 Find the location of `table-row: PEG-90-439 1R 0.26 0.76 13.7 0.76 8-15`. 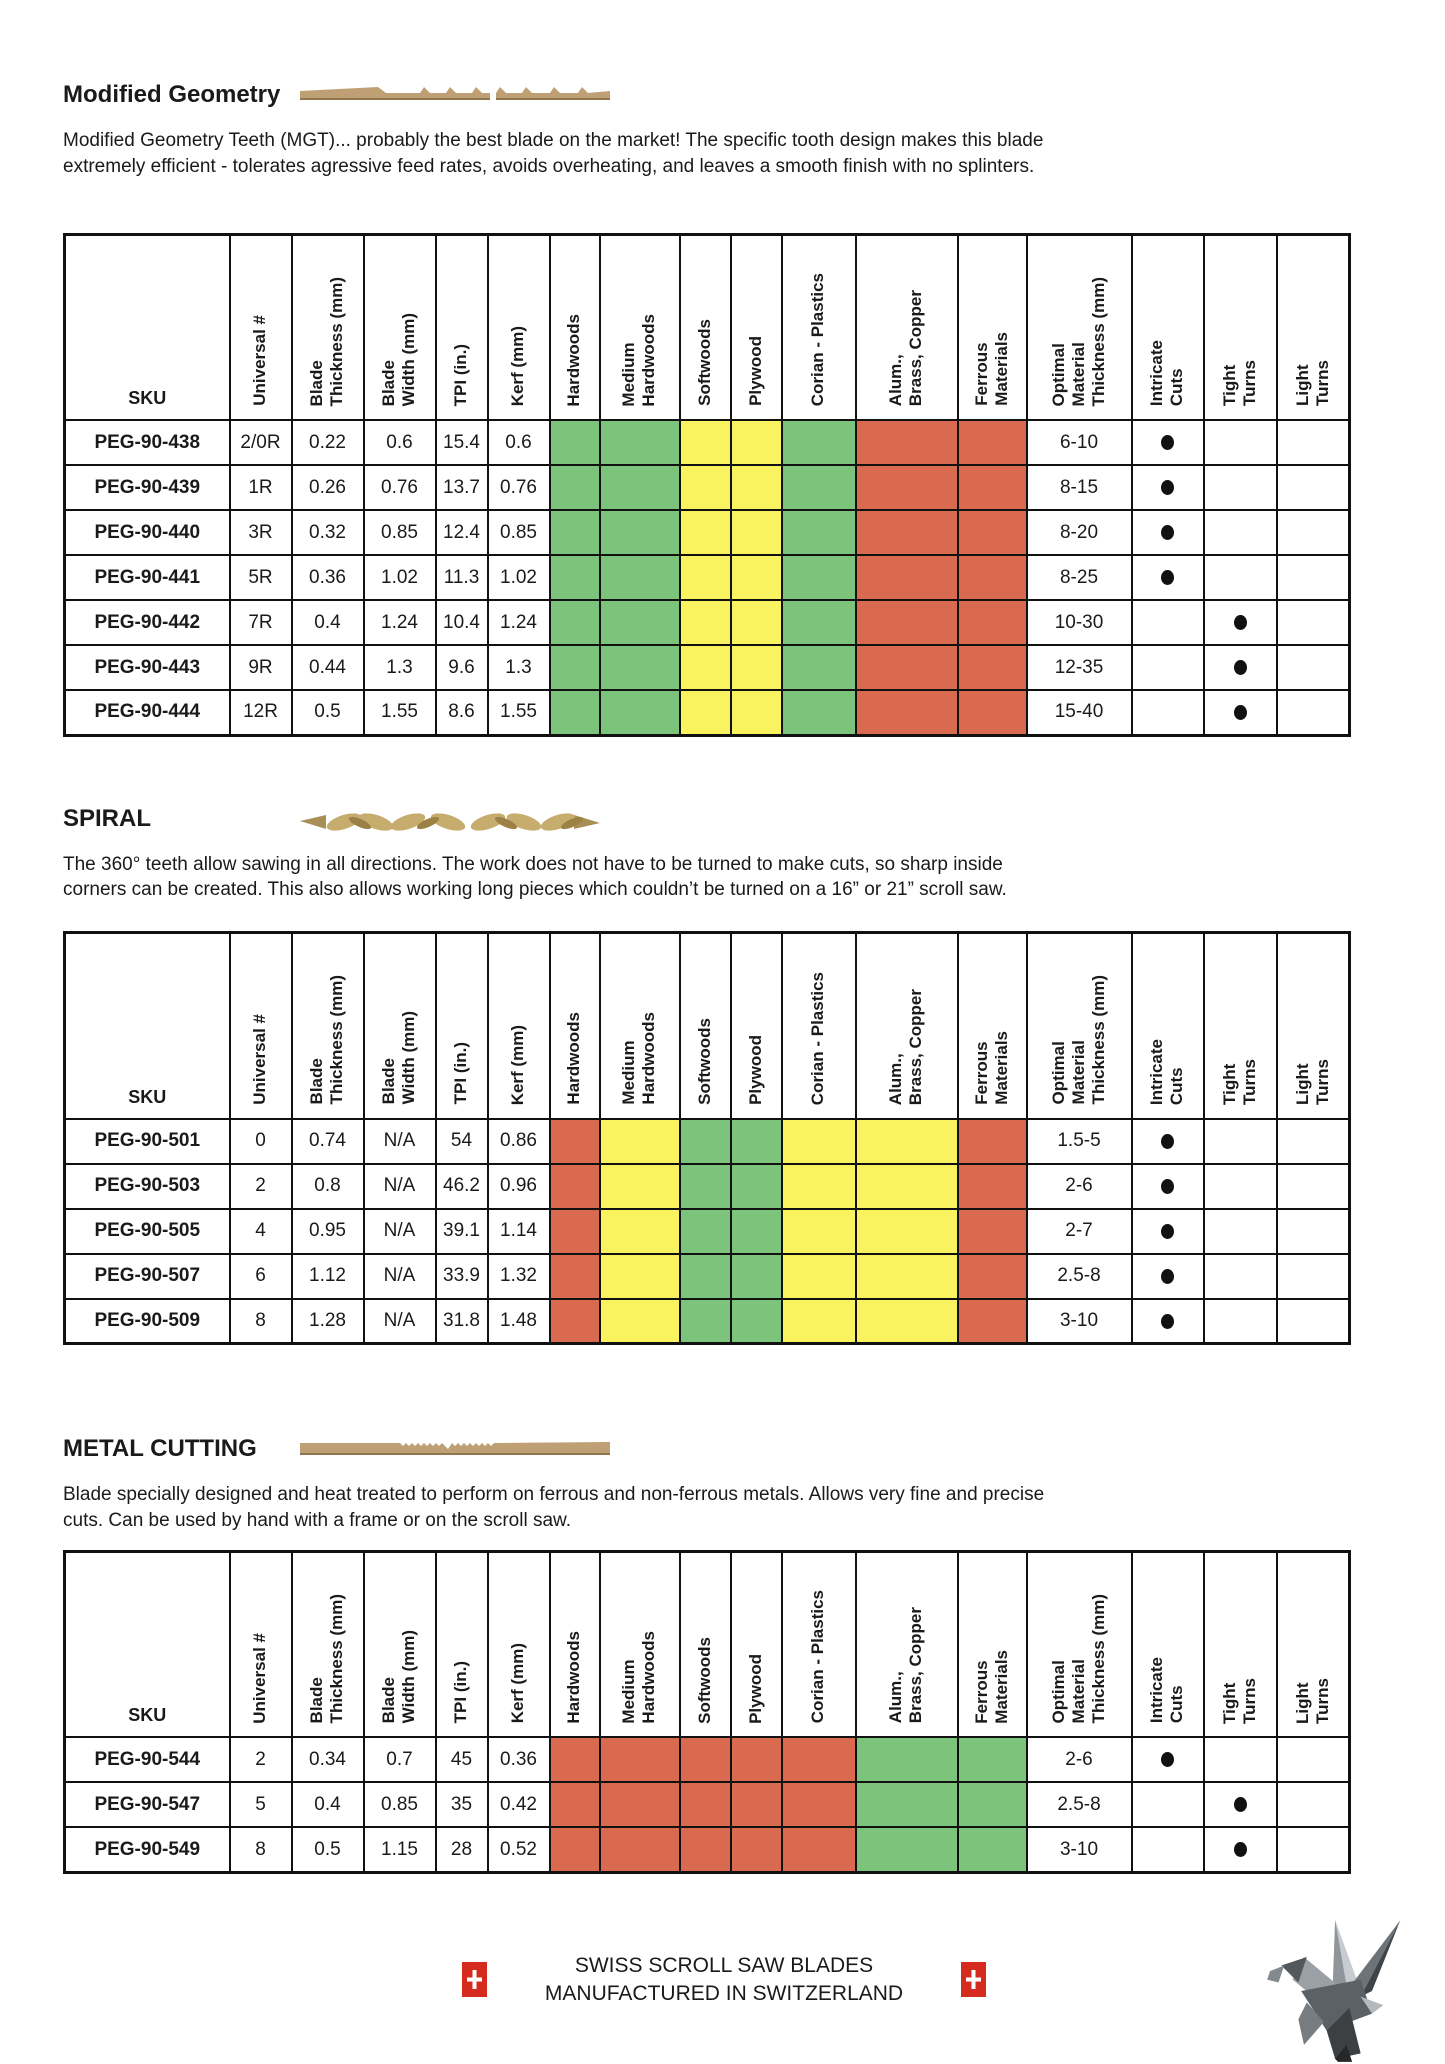

table-row: PEG-90-439 1R 0.26 0.76 13.7 0.76 8-15 is located at coordinates (707, 488).